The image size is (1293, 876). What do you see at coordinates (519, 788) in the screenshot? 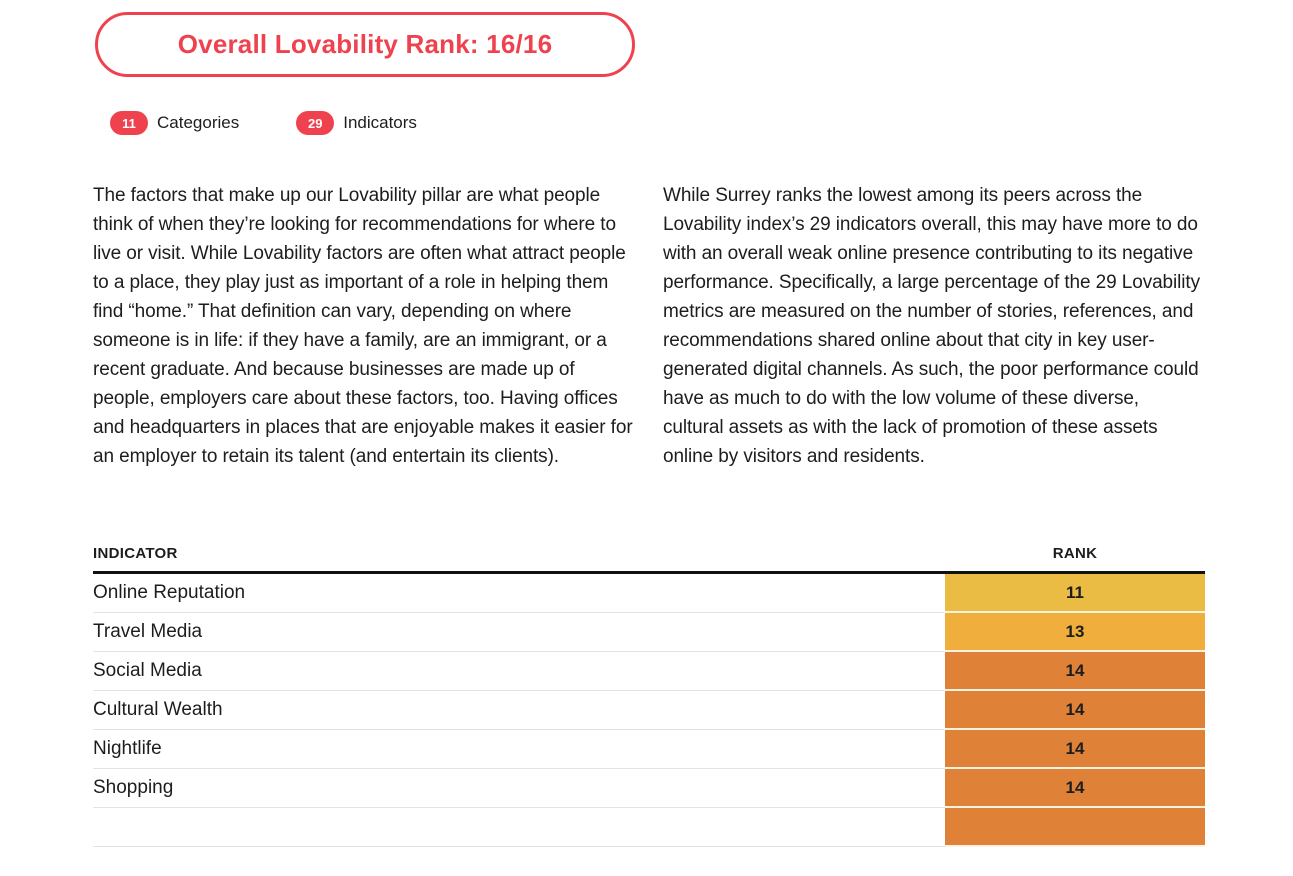
I see `indicator-cell: Shopping` at bounding box center [519, 788].